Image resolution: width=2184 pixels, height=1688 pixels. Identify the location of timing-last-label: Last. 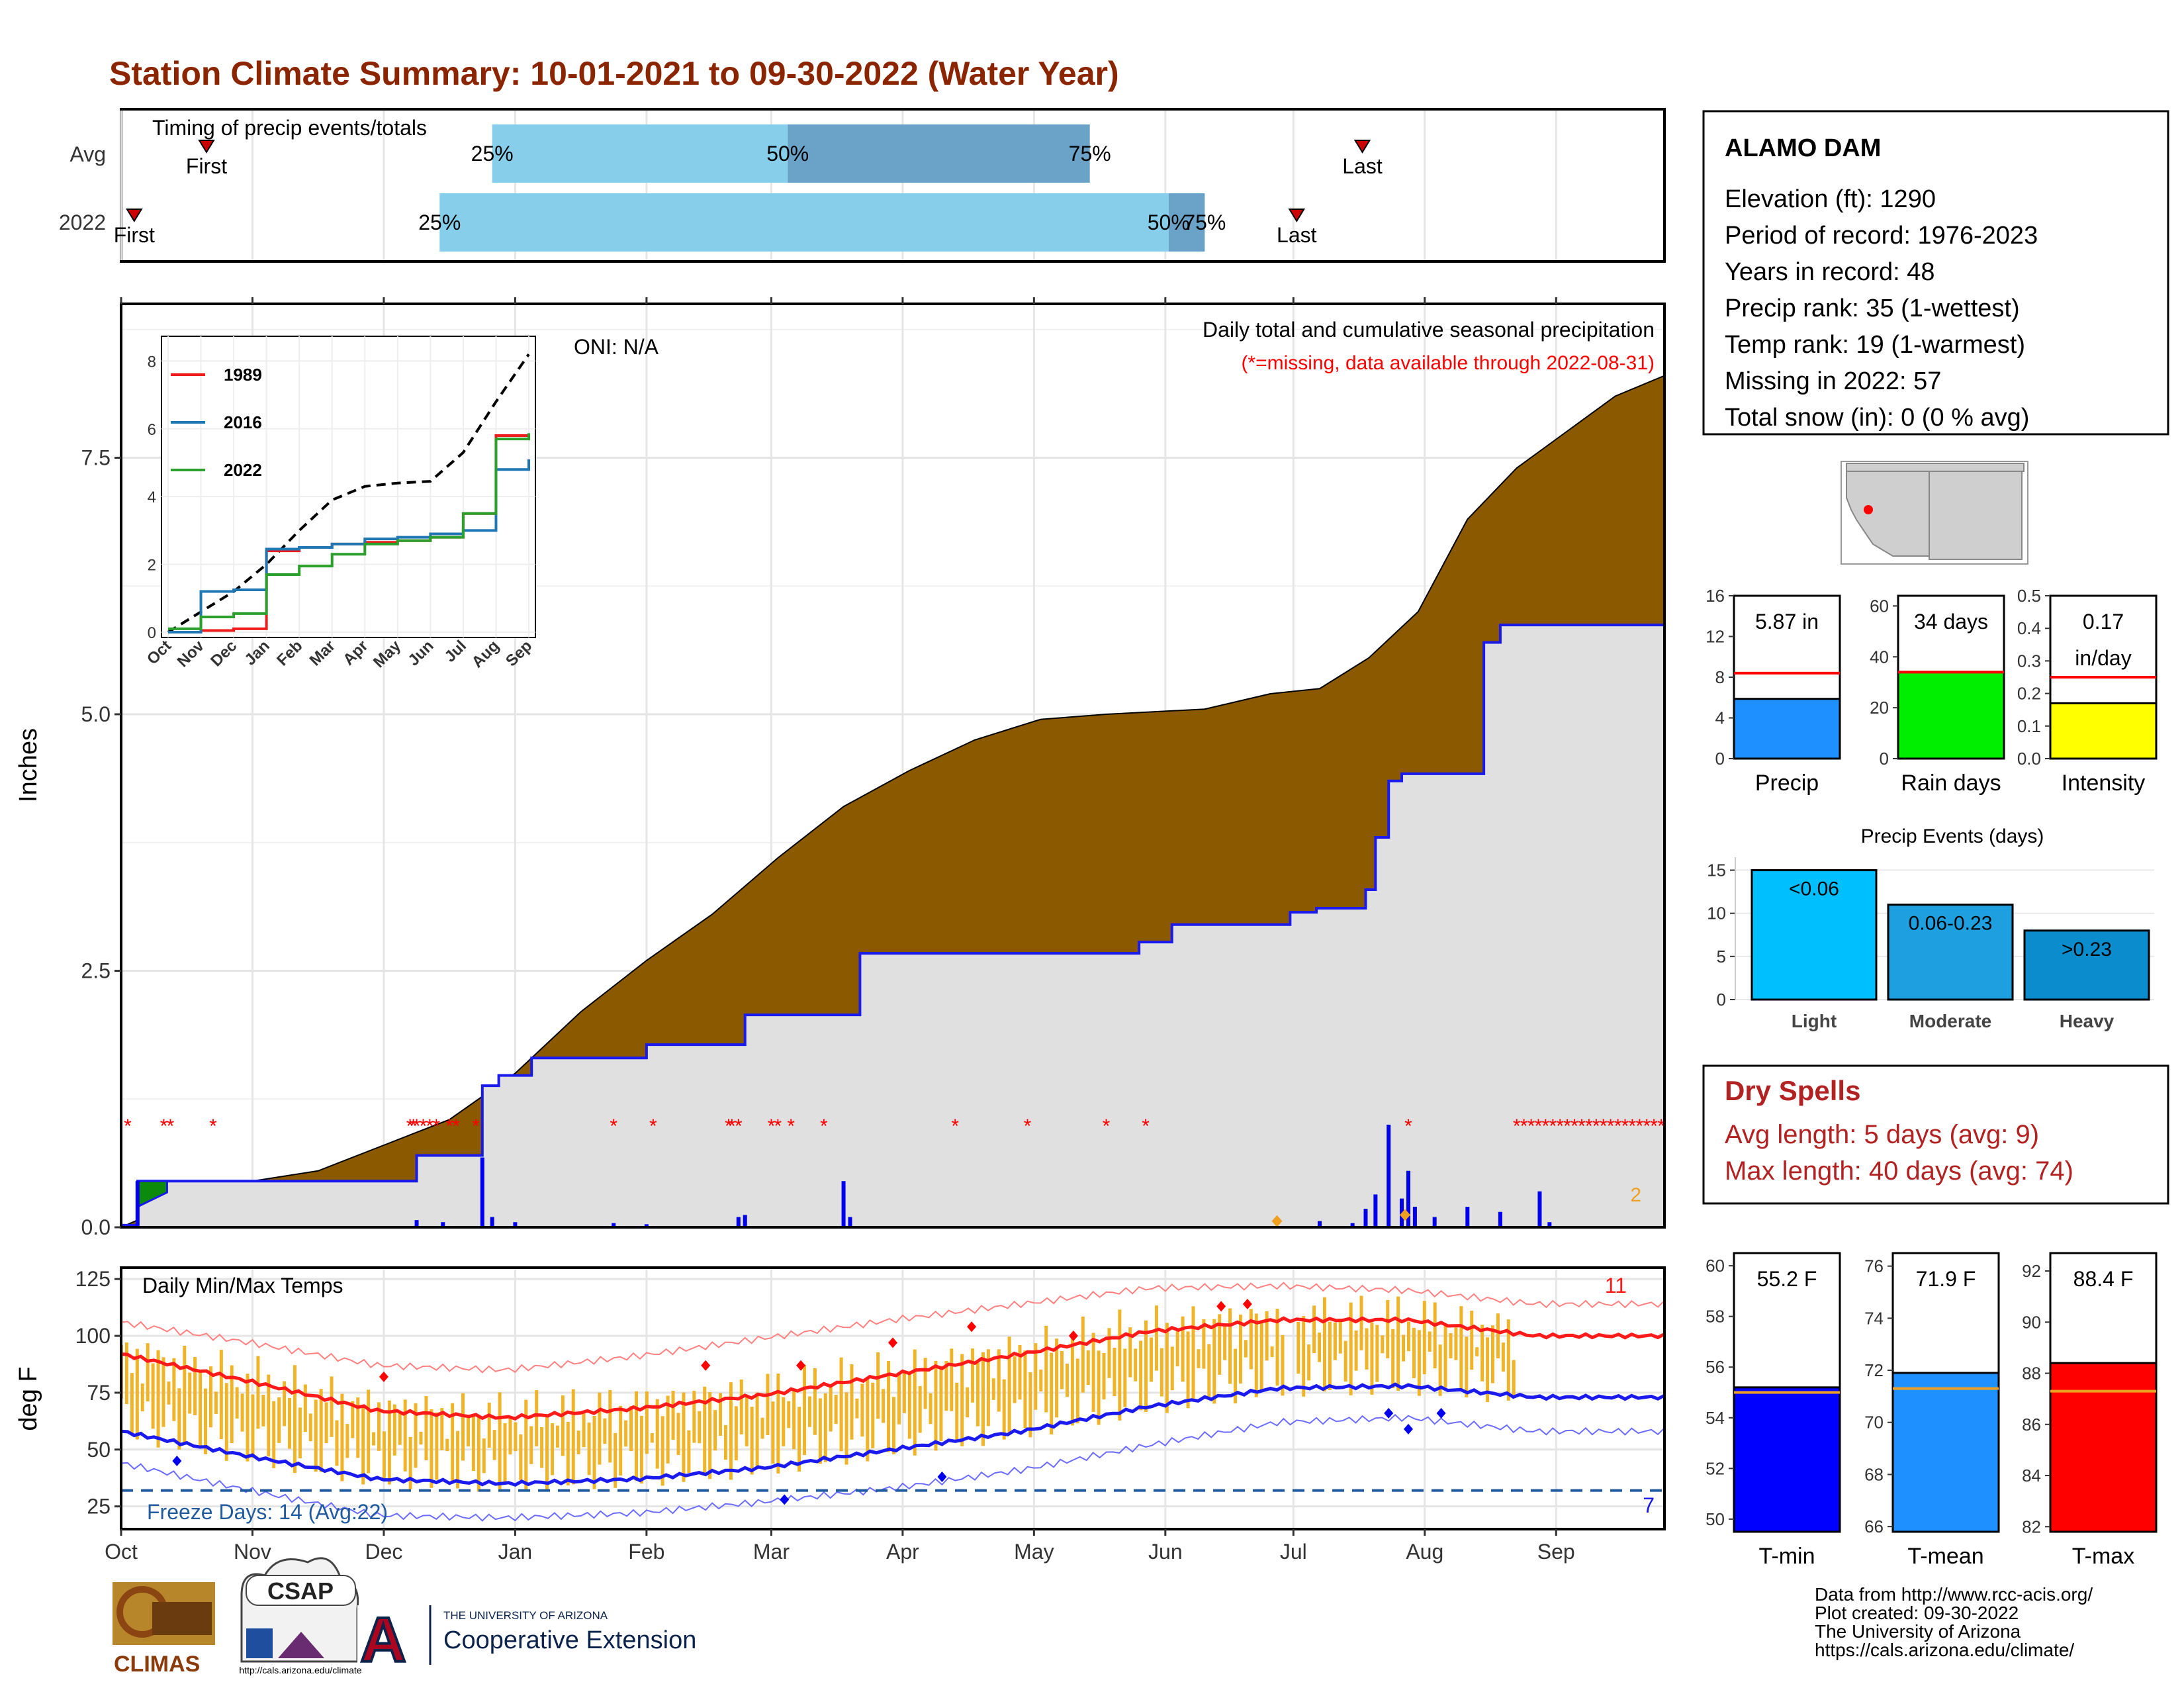
(1297, 235).